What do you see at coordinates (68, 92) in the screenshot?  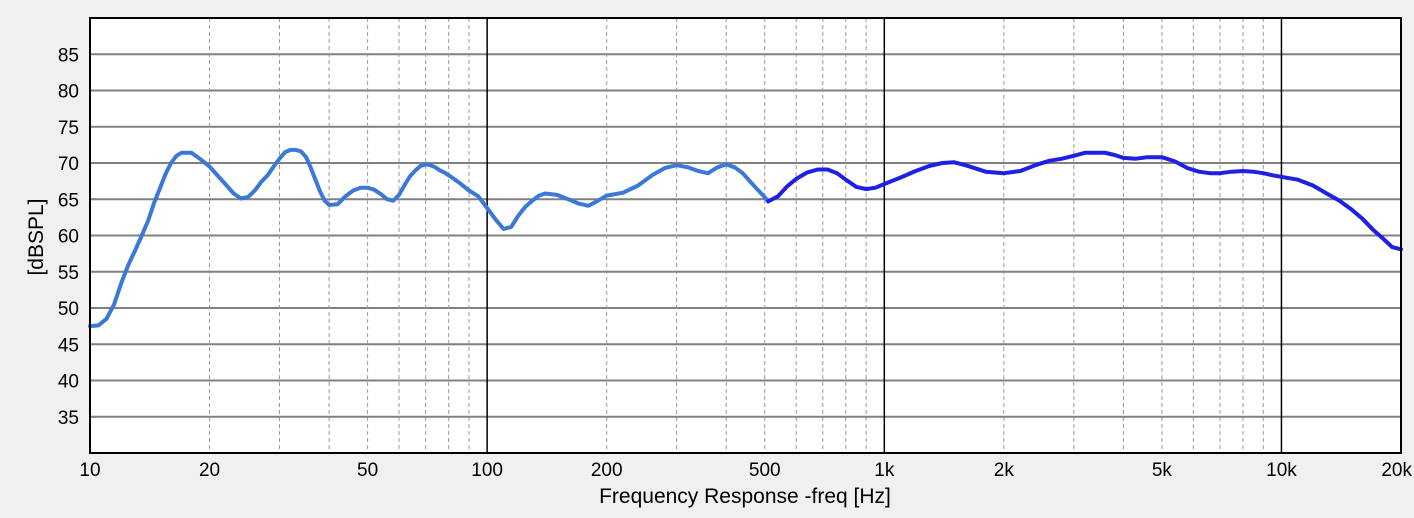 I see `y-tick-label: 80` at bounding box center [68, 92].